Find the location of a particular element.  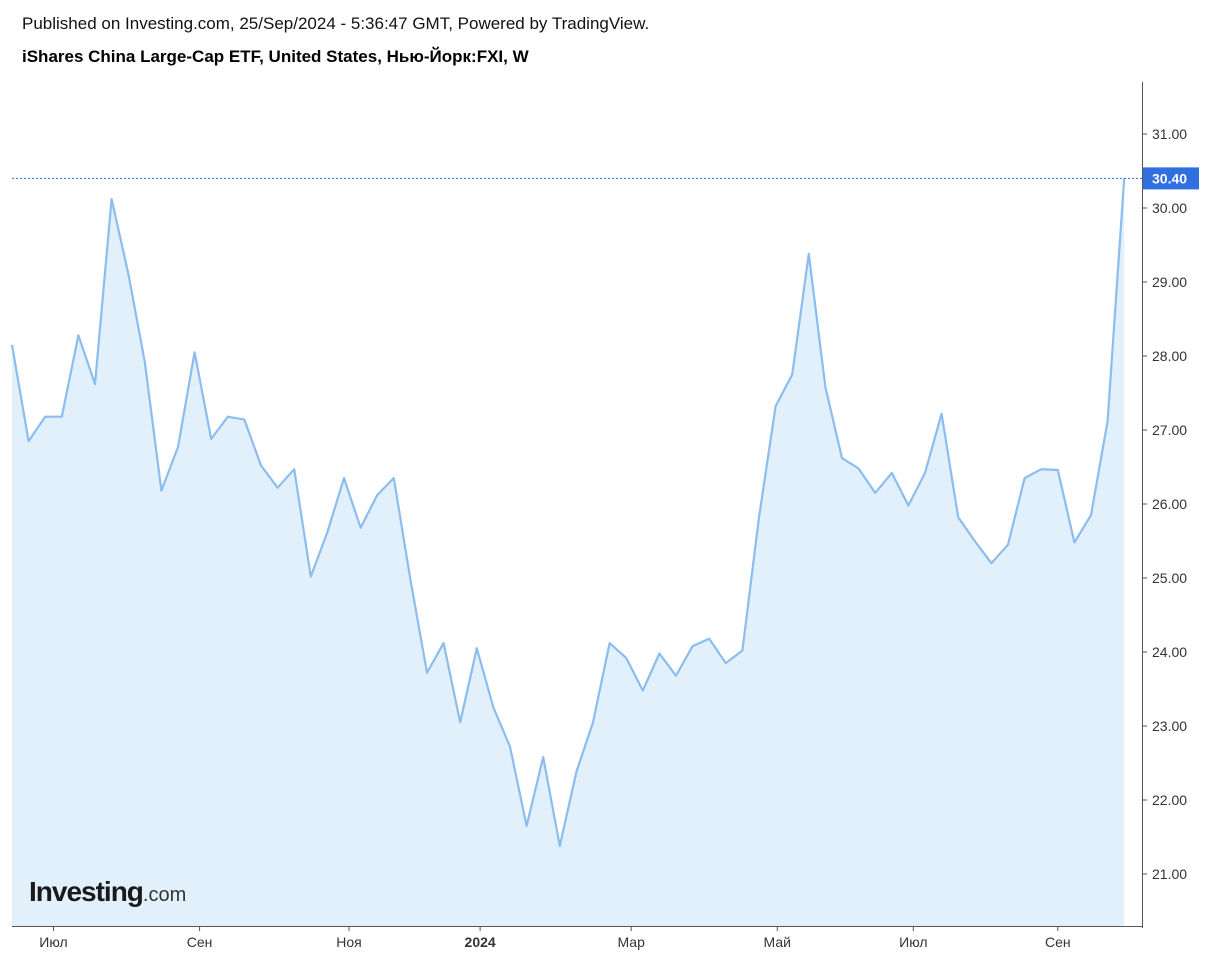

y-tick-label: 25.00 is located at coordinates (1169, 578).